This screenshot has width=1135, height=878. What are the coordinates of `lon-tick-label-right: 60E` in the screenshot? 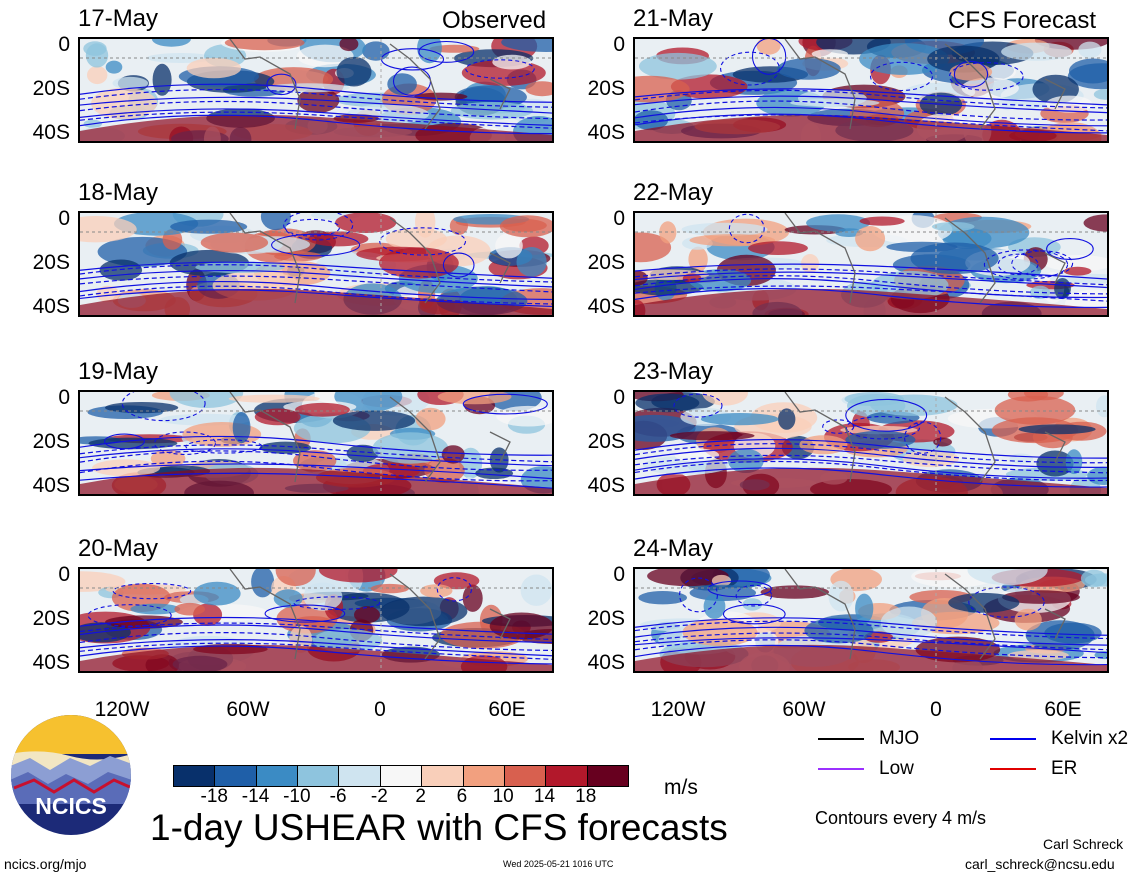 It's located at (1063, 709).